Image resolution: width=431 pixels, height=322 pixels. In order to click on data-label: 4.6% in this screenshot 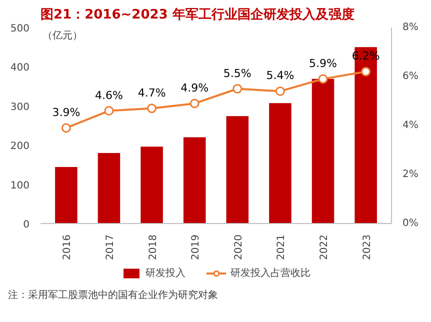, I will do `click(109, 95)`.